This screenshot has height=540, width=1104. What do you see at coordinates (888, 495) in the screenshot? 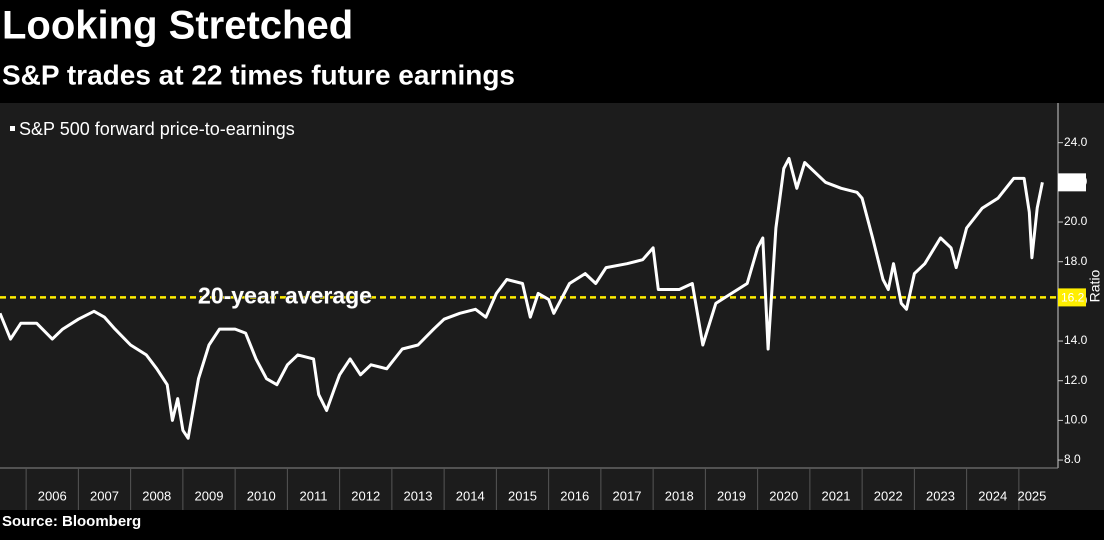
I see `x-tick-label: 2022` at bounding box center [888, 495].